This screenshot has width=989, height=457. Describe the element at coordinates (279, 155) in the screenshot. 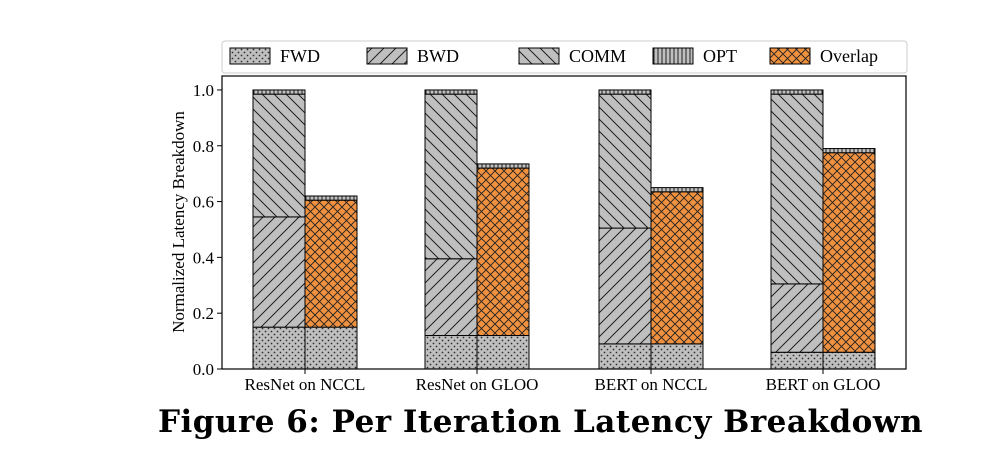

I see `bar-resnet-on-nccl-non-overlap-comm` at that location.